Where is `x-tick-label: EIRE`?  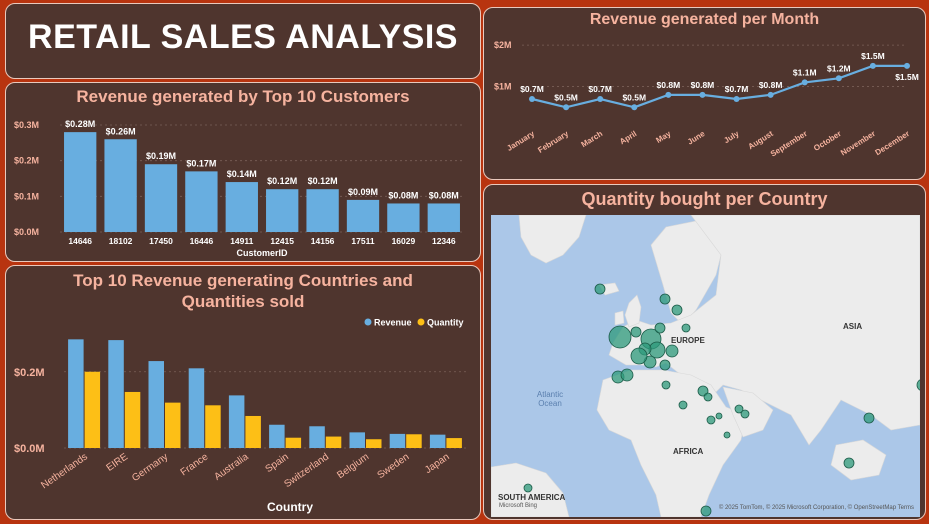 x-tick-label: EIRE is located at coordinates (118, 462).